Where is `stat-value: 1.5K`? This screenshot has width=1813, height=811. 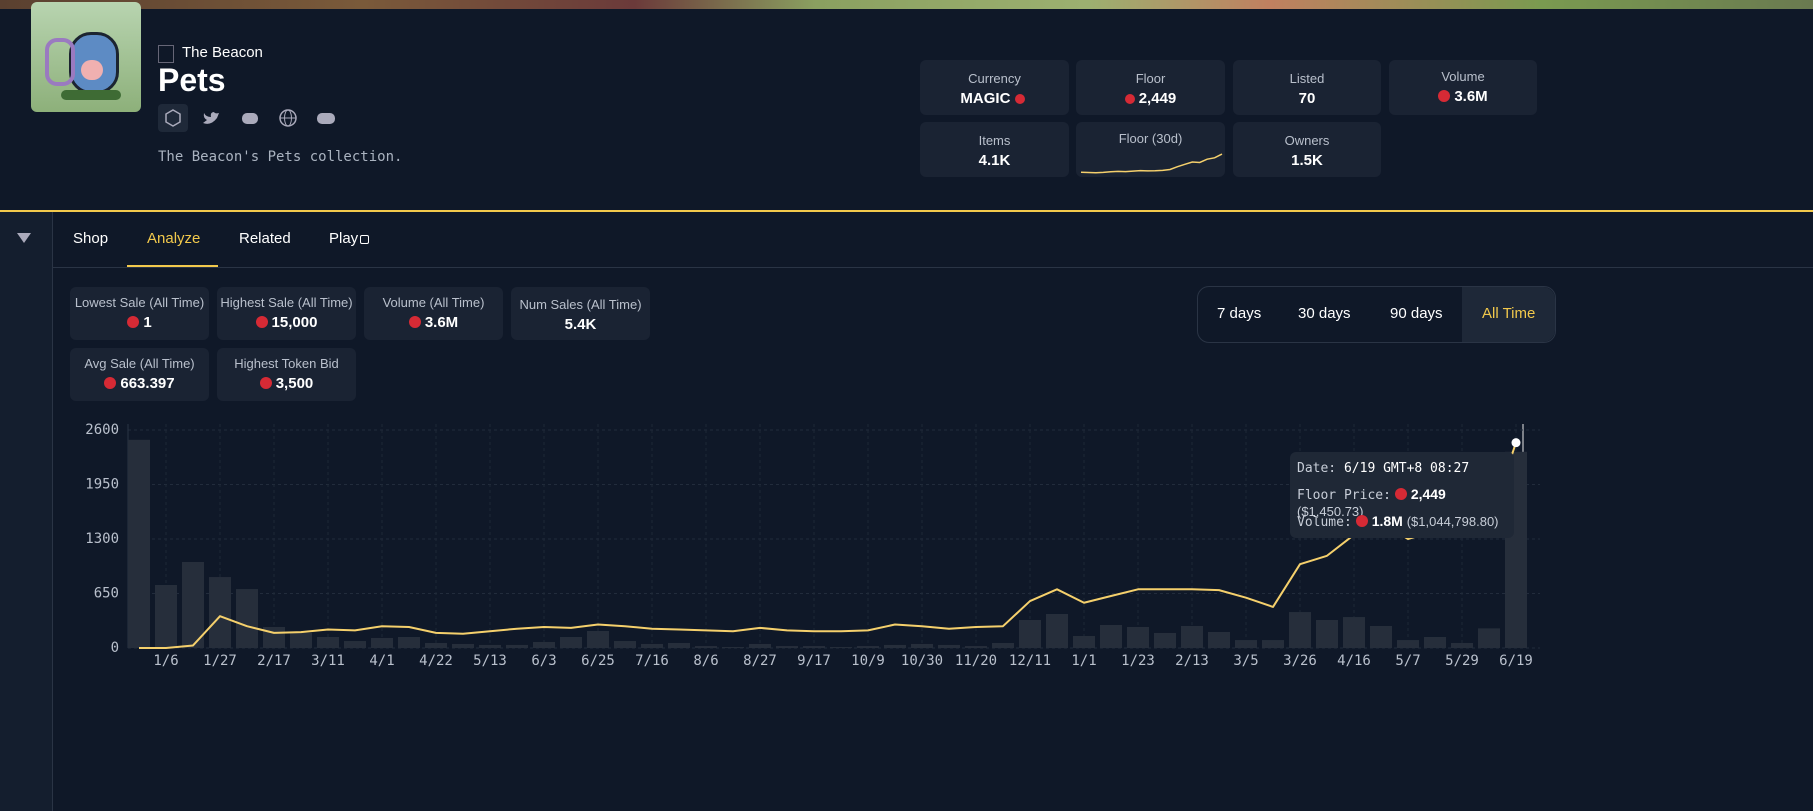
stat-value: 1.5K is located at coordinates (1307, 160).